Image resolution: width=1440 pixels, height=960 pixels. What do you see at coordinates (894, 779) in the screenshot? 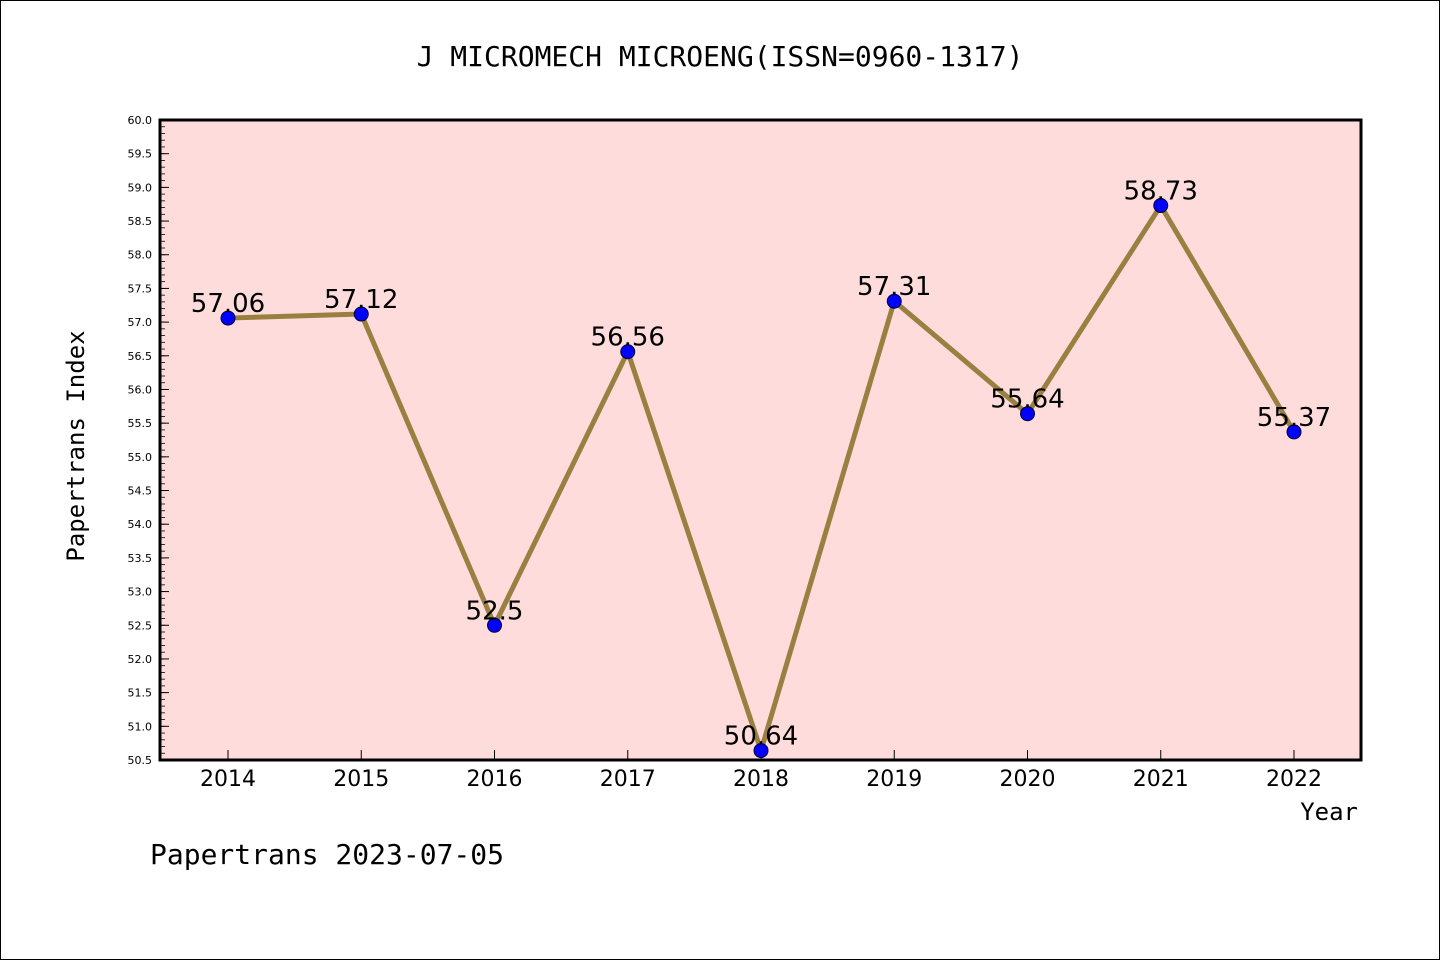
I see `x-tick-label: 2019` at bounding box center [894, 779].